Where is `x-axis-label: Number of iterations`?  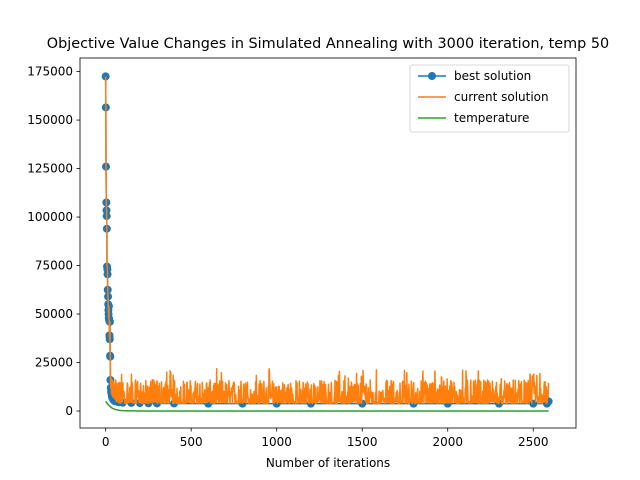 x-axis-label: Number of iterations is located at coordinates (328, 463).